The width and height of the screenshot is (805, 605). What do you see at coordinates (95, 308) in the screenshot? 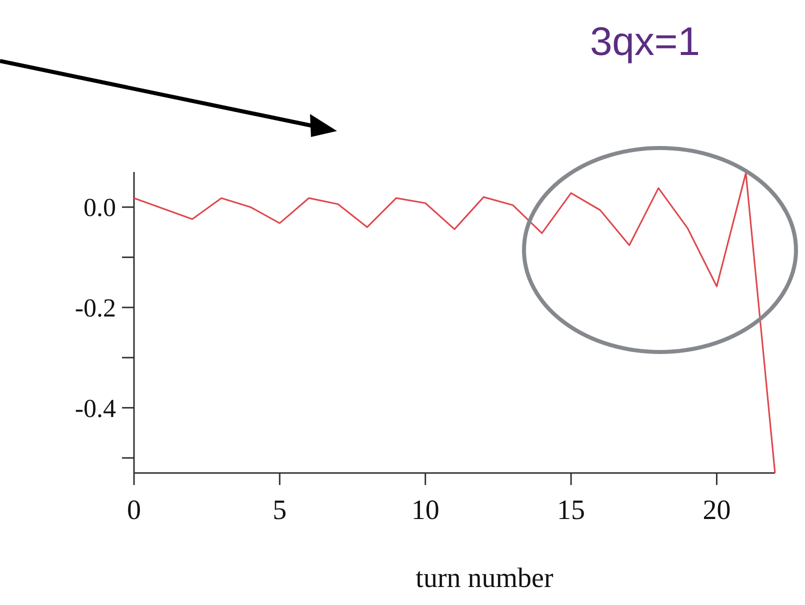
I see `y-tick-label: -0.2` at bounding box center [95, 308].